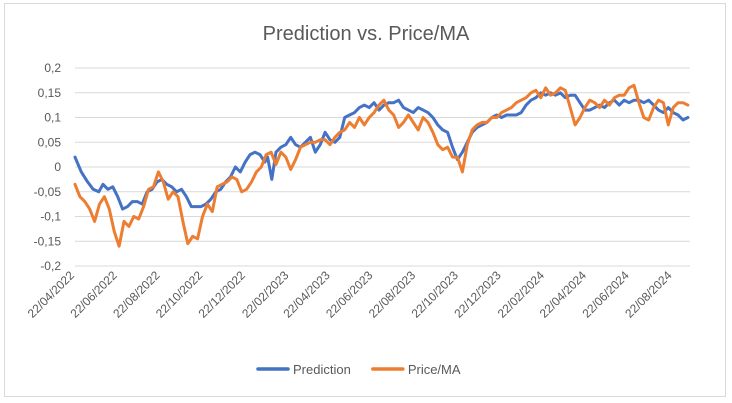 The height and width of the screenshot is (403, 732). I want to click on y-axis-ticks: 0,2 0,15 0,1 0,05 0 -0,05 -0,1 -0,15 -0,2, so click(48, 167).